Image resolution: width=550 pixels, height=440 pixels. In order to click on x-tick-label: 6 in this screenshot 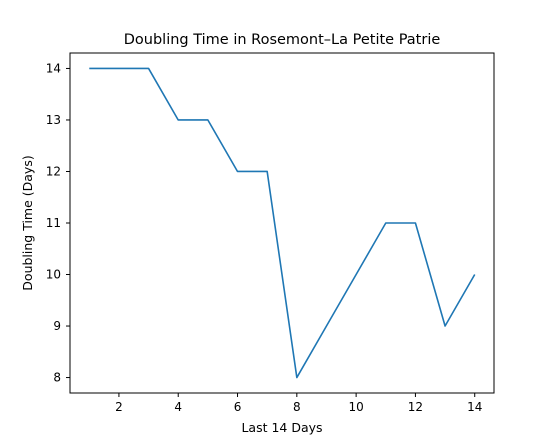, I will do `click(238, 407)`.